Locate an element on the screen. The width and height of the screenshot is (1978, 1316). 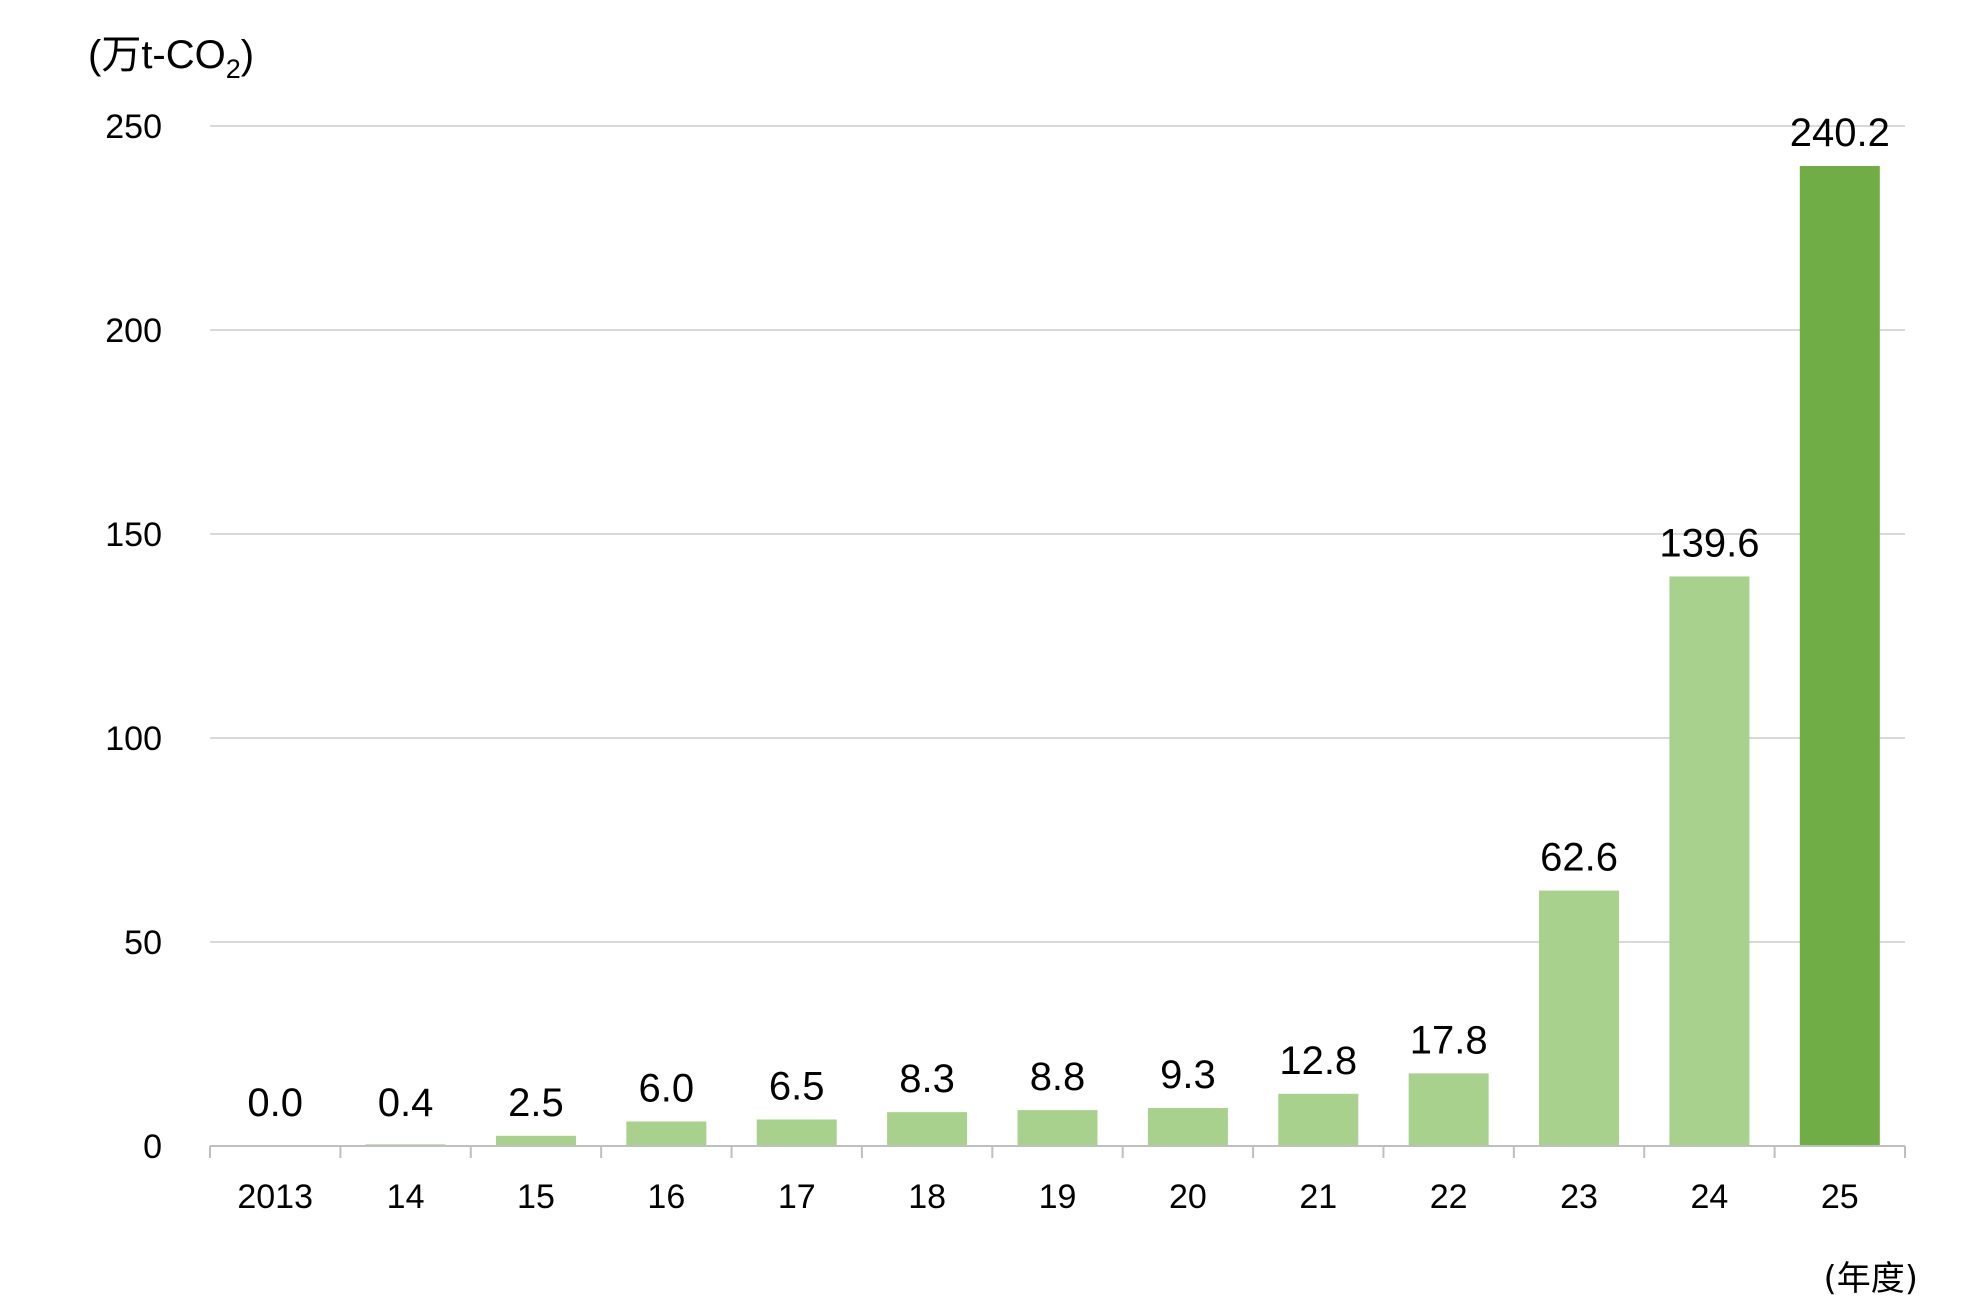
x-tick-label-19: 19 is located at coordinates (1058, 1197).